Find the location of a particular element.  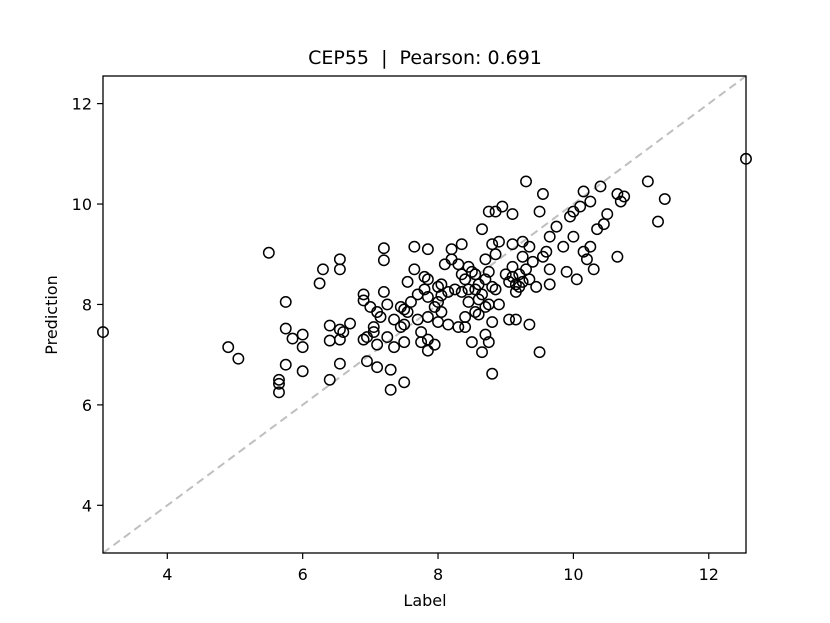

x-tick-label: 4 is located at coordinates (167, 574).